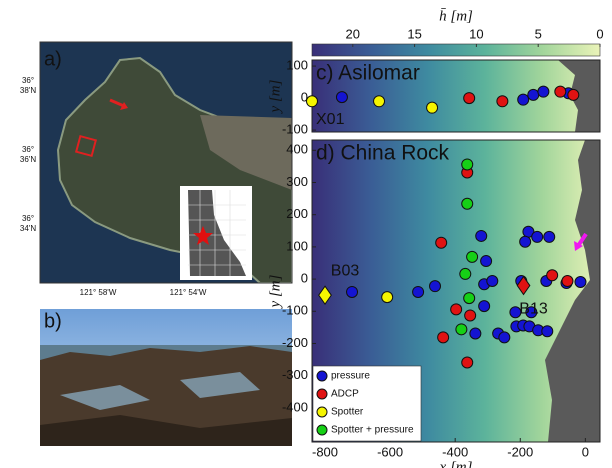  I want to click on site-box, so click(86, 146).